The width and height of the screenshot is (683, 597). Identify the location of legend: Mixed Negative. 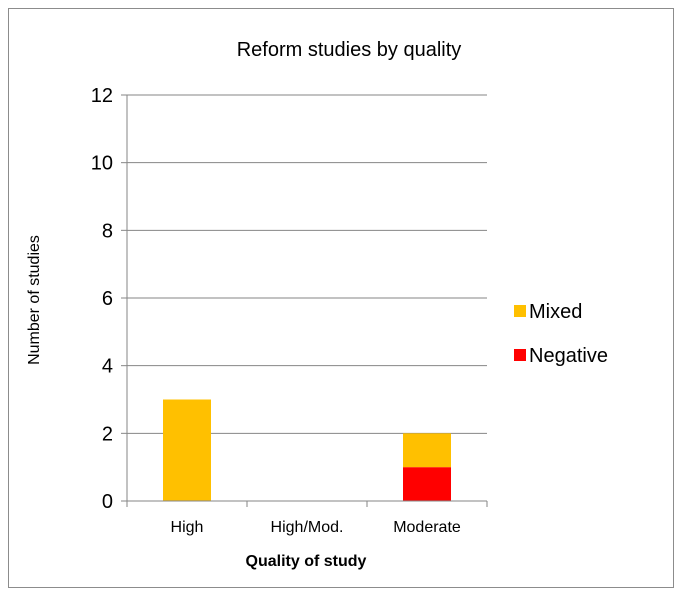
(561, 334).